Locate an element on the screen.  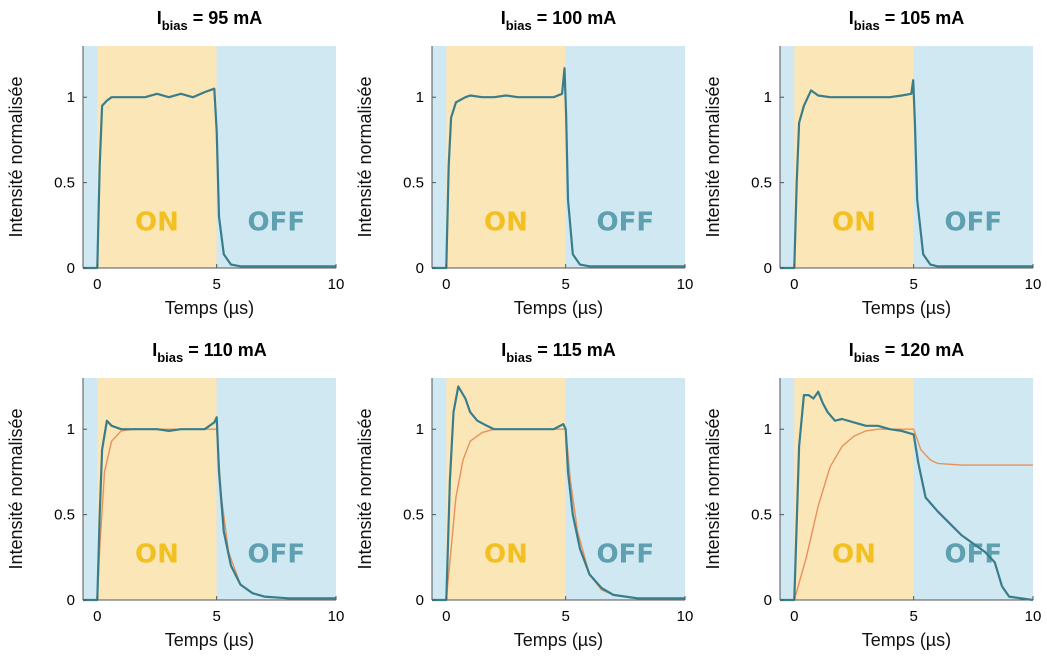
title-value: = 105 mA is located at coordinates (922, 18).